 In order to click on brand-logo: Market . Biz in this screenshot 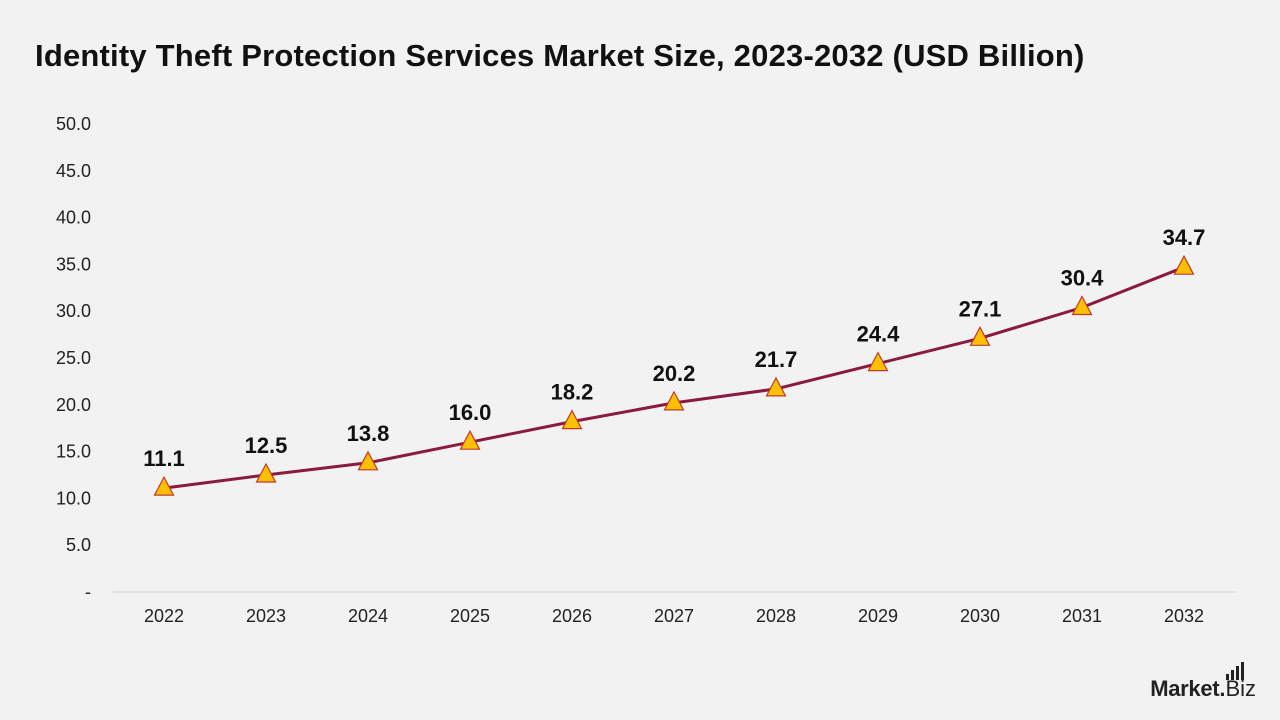, I will do `click(1203, 682)`.